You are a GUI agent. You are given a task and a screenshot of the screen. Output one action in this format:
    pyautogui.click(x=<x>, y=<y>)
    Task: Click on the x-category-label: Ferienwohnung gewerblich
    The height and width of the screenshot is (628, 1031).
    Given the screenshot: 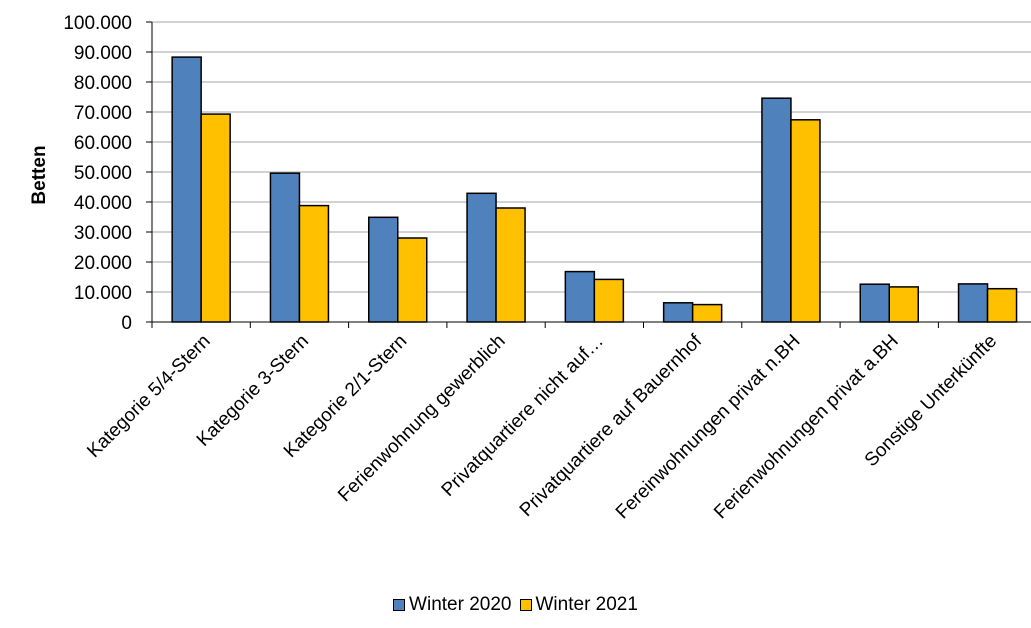 What is the action you would take?
    pyautogui.click(x=421, y=418)
    